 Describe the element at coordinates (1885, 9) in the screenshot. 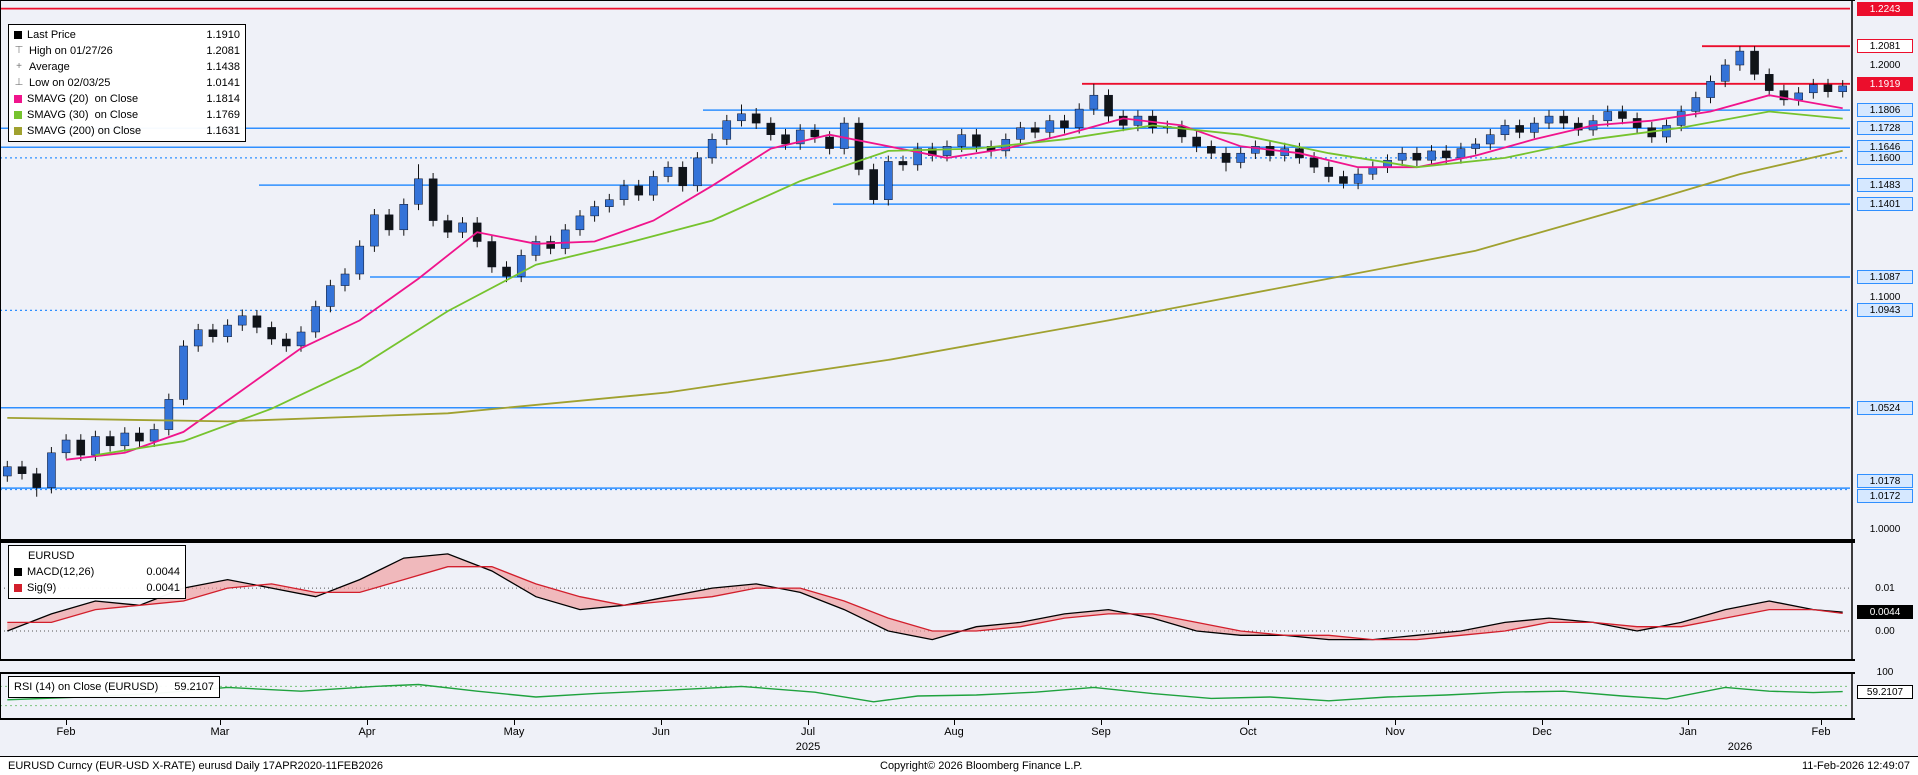

I see `axis-label-1.2243: 1.2243` at that location.